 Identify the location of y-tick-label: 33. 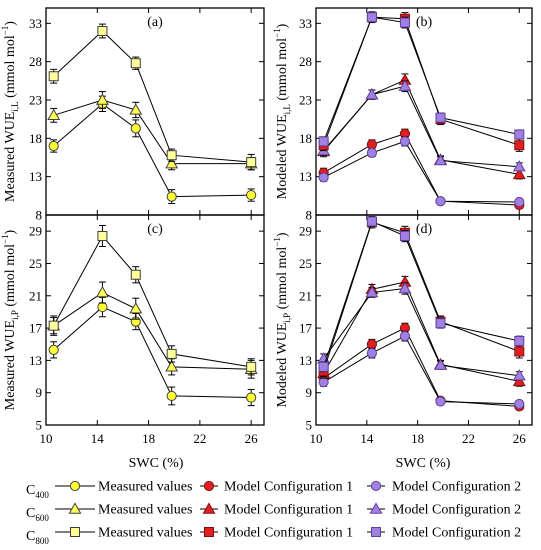
(305, 23).